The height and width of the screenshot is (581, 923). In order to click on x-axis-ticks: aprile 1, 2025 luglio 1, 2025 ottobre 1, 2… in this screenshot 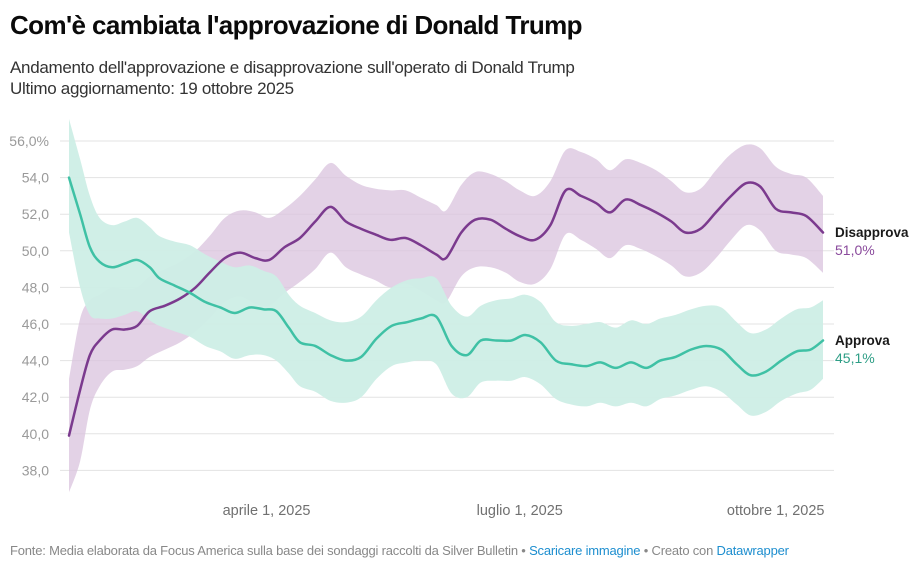, I will do `click(524, 511)`.